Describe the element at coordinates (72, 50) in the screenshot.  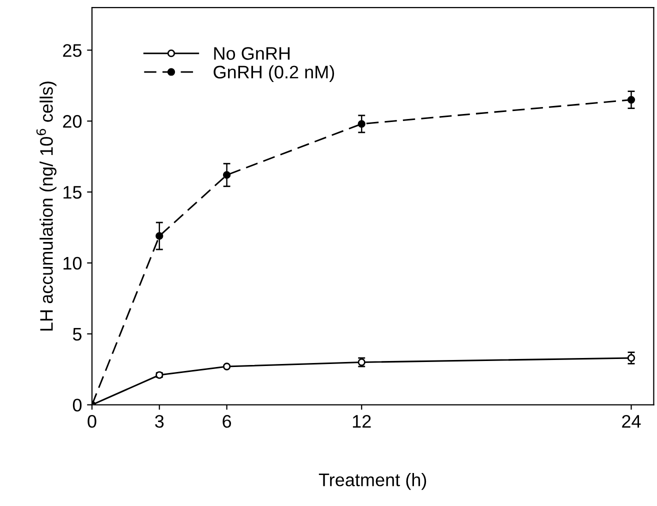
I see `y-tick-label: 25` at that location.